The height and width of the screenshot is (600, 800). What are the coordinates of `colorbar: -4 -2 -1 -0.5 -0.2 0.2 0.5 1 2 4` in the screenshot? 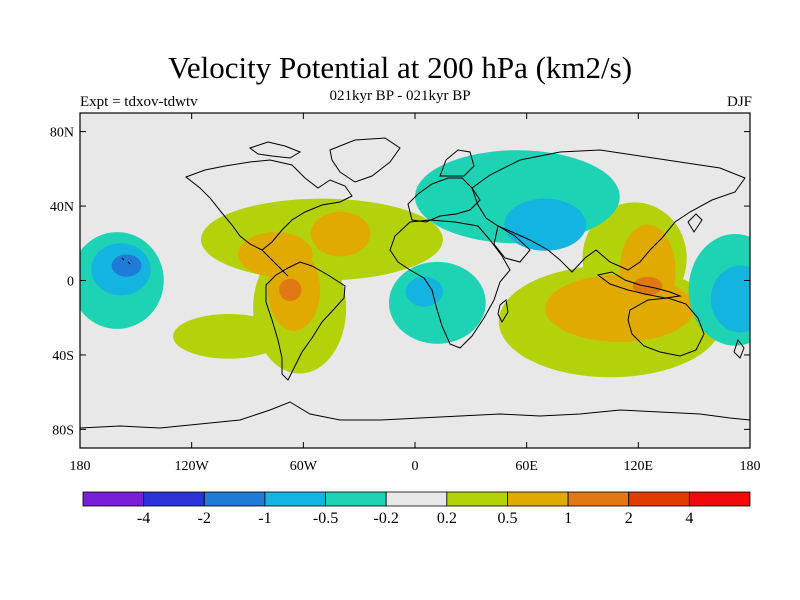 It's located at (416, 509).